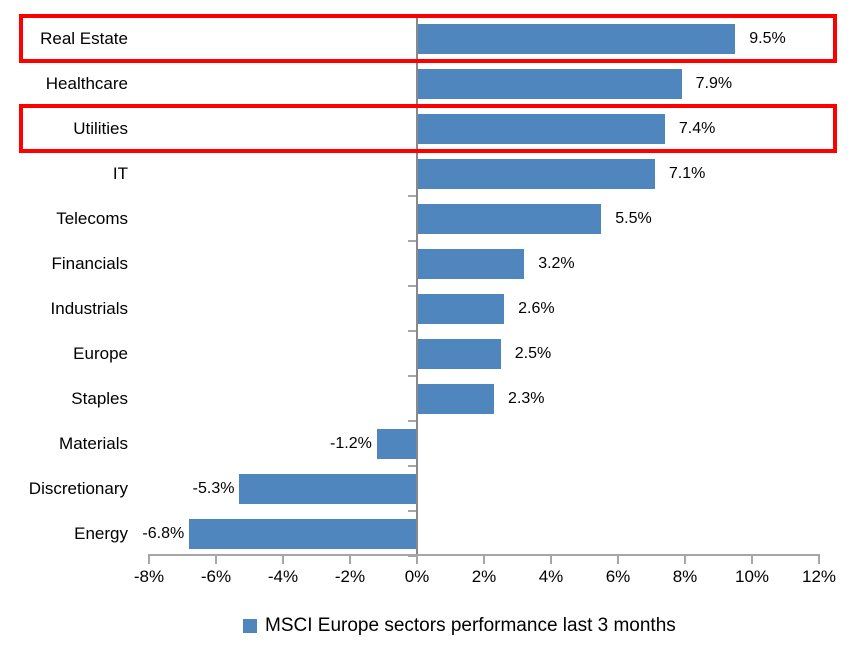  What do you see at coordinates (819, 576) in the screenshot?
I see `x-tick-label: 12%` at bounding box center [819, 576].